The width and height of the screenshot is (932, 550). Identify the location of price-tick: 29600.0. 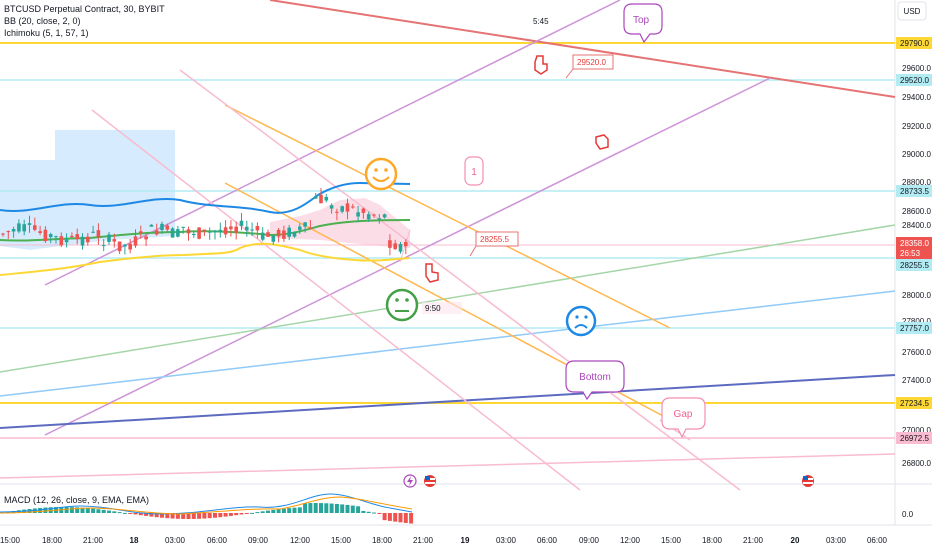
(916, 68).